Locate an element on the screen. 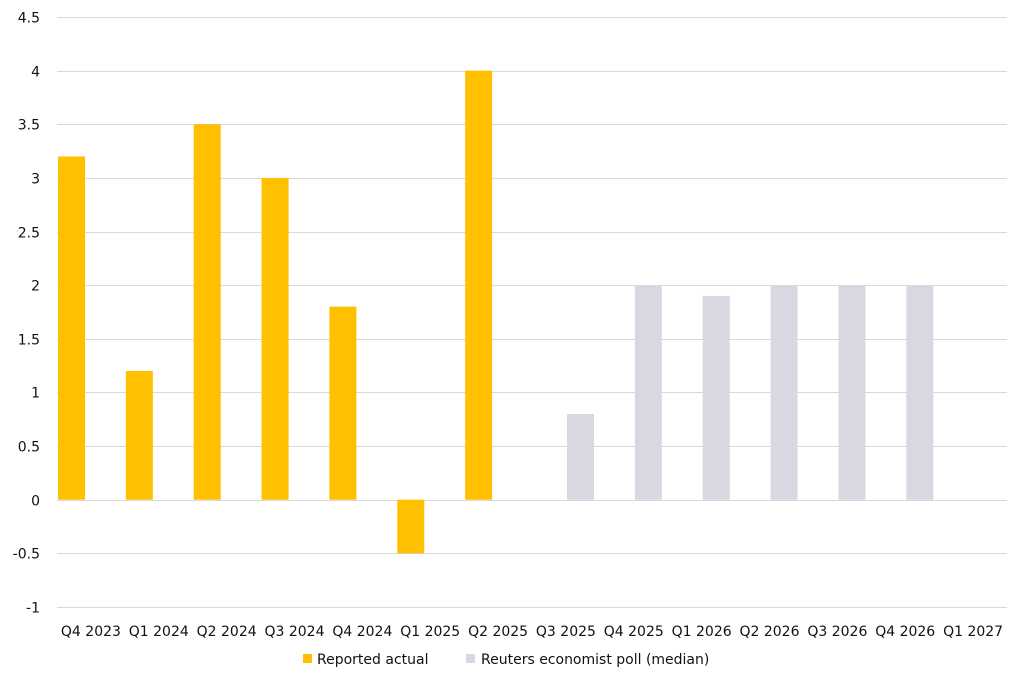 Image resolution: width=1022 pixels, height=685 pixels. y-tick-label: -0.5 is located at coordinates (26, 555).